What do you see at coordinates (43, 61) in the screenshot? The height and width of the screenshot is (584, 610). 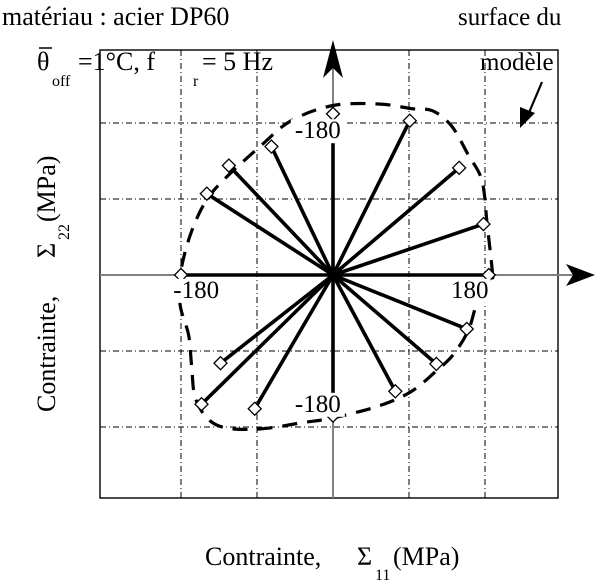 I see `theta-symbol: θ` at bounding box center [43, 61].